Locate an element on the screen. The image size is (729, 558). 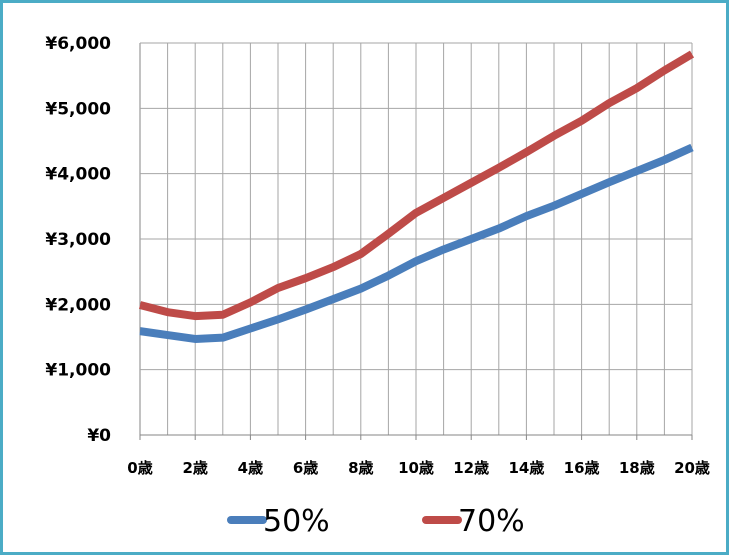
x-tick-label: 0歳 is located at coordinates (139, 468).